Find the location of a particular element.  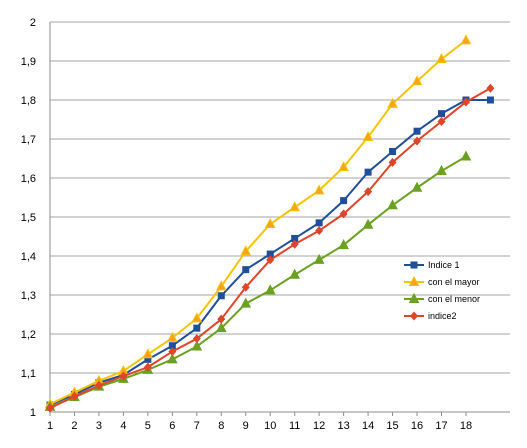

y-tick-label: 1,9 is located at coordinates (28, 62).